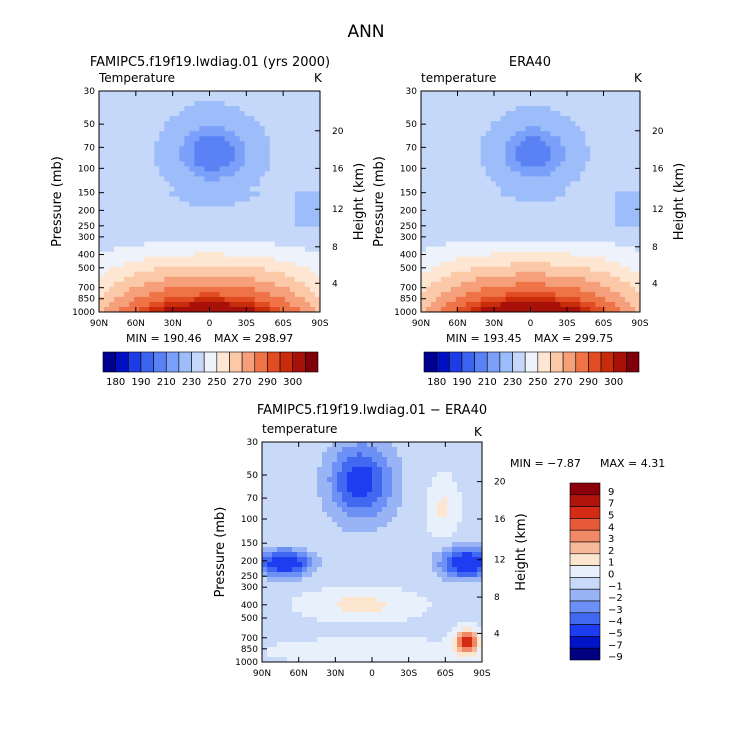  Describe the element at coordinates (140, 382) in the screenshot. I see `colorbar-label: 190` at that location.